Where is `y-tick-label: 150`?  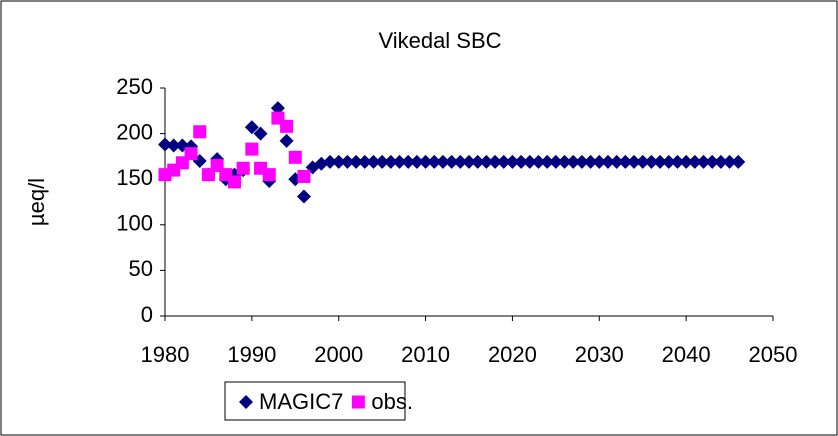 y-tick-label: 150 is located at coordinates (134, 177).